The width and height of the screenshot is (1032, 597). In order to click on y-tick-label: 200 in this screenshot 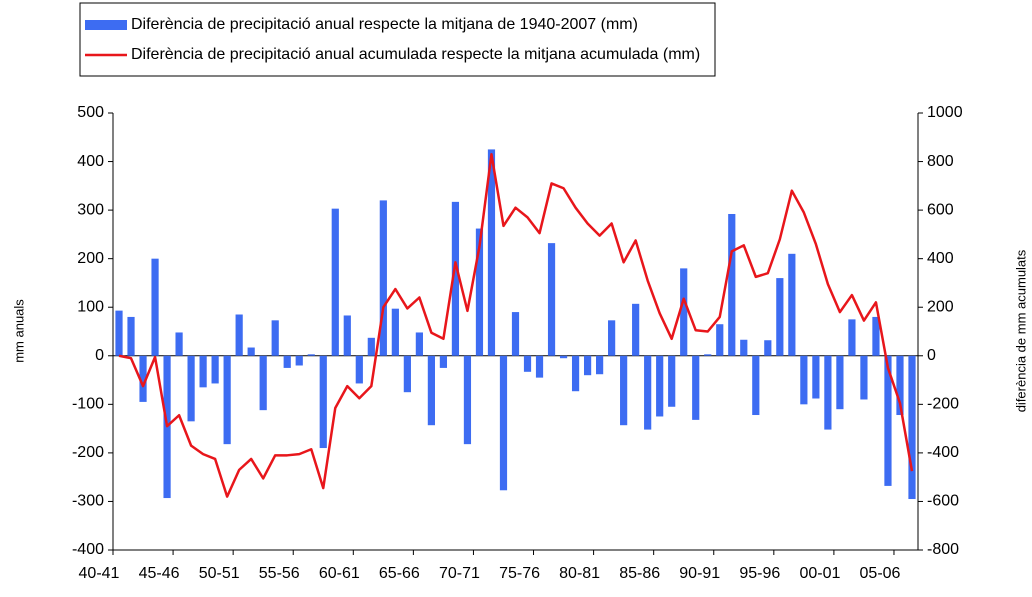, I will do `click(90, 258)`.